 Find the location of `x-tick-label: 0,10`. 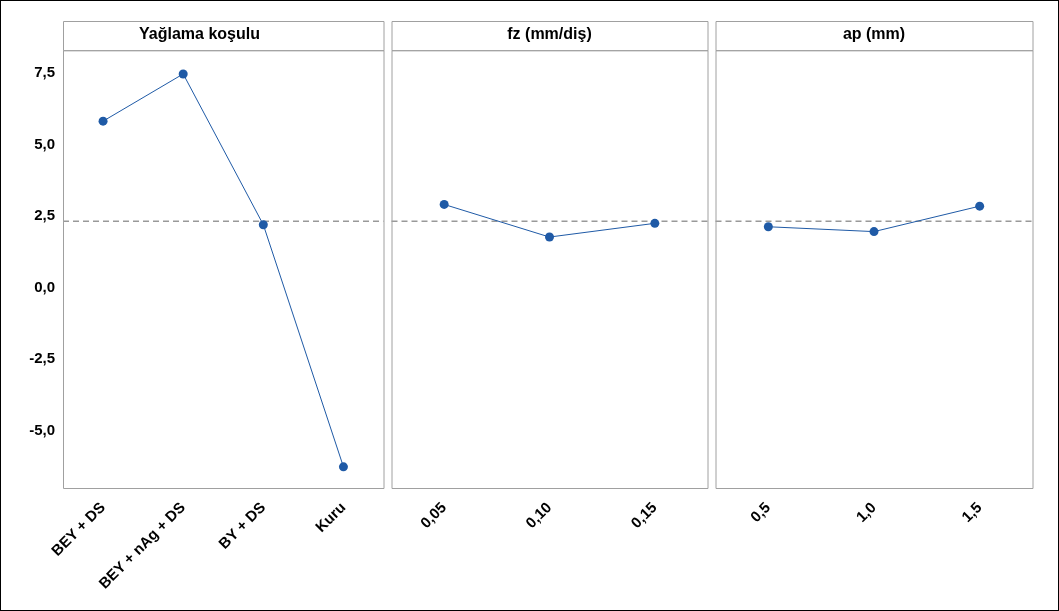

x-tick-label: 0,10 is located at coordinates (538, 515).